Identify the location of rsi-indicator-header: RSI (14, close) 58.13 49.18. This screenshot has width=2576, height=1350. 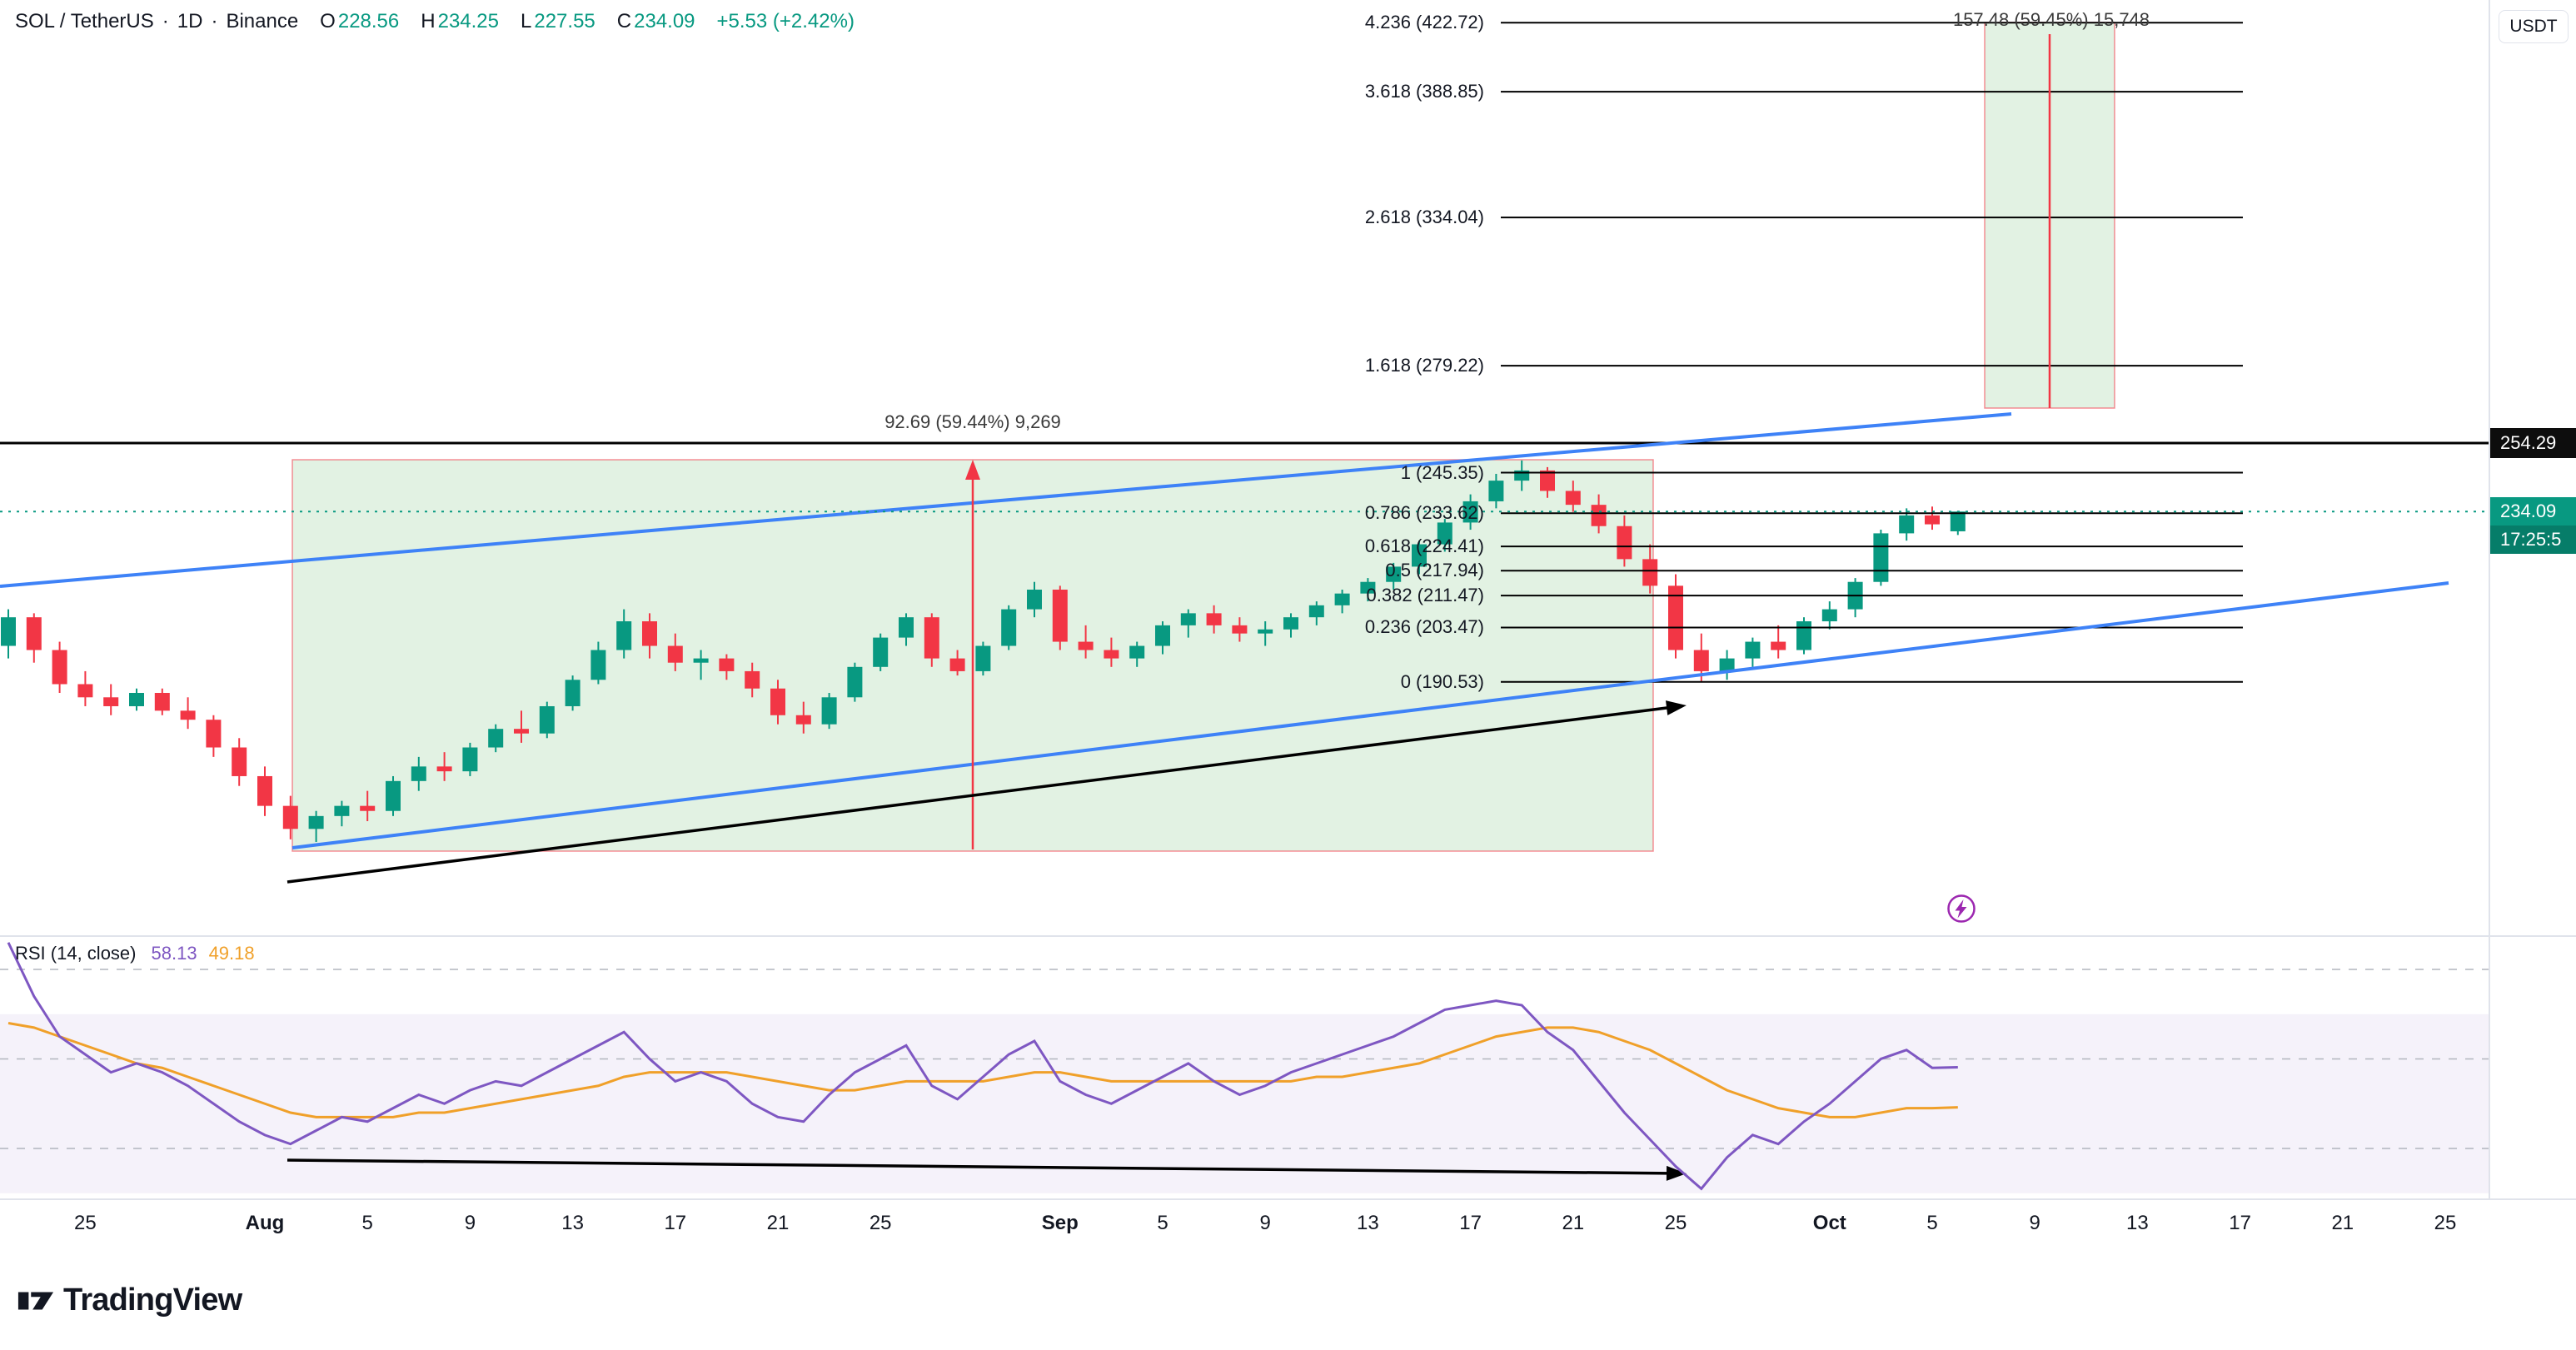
(135, 953).